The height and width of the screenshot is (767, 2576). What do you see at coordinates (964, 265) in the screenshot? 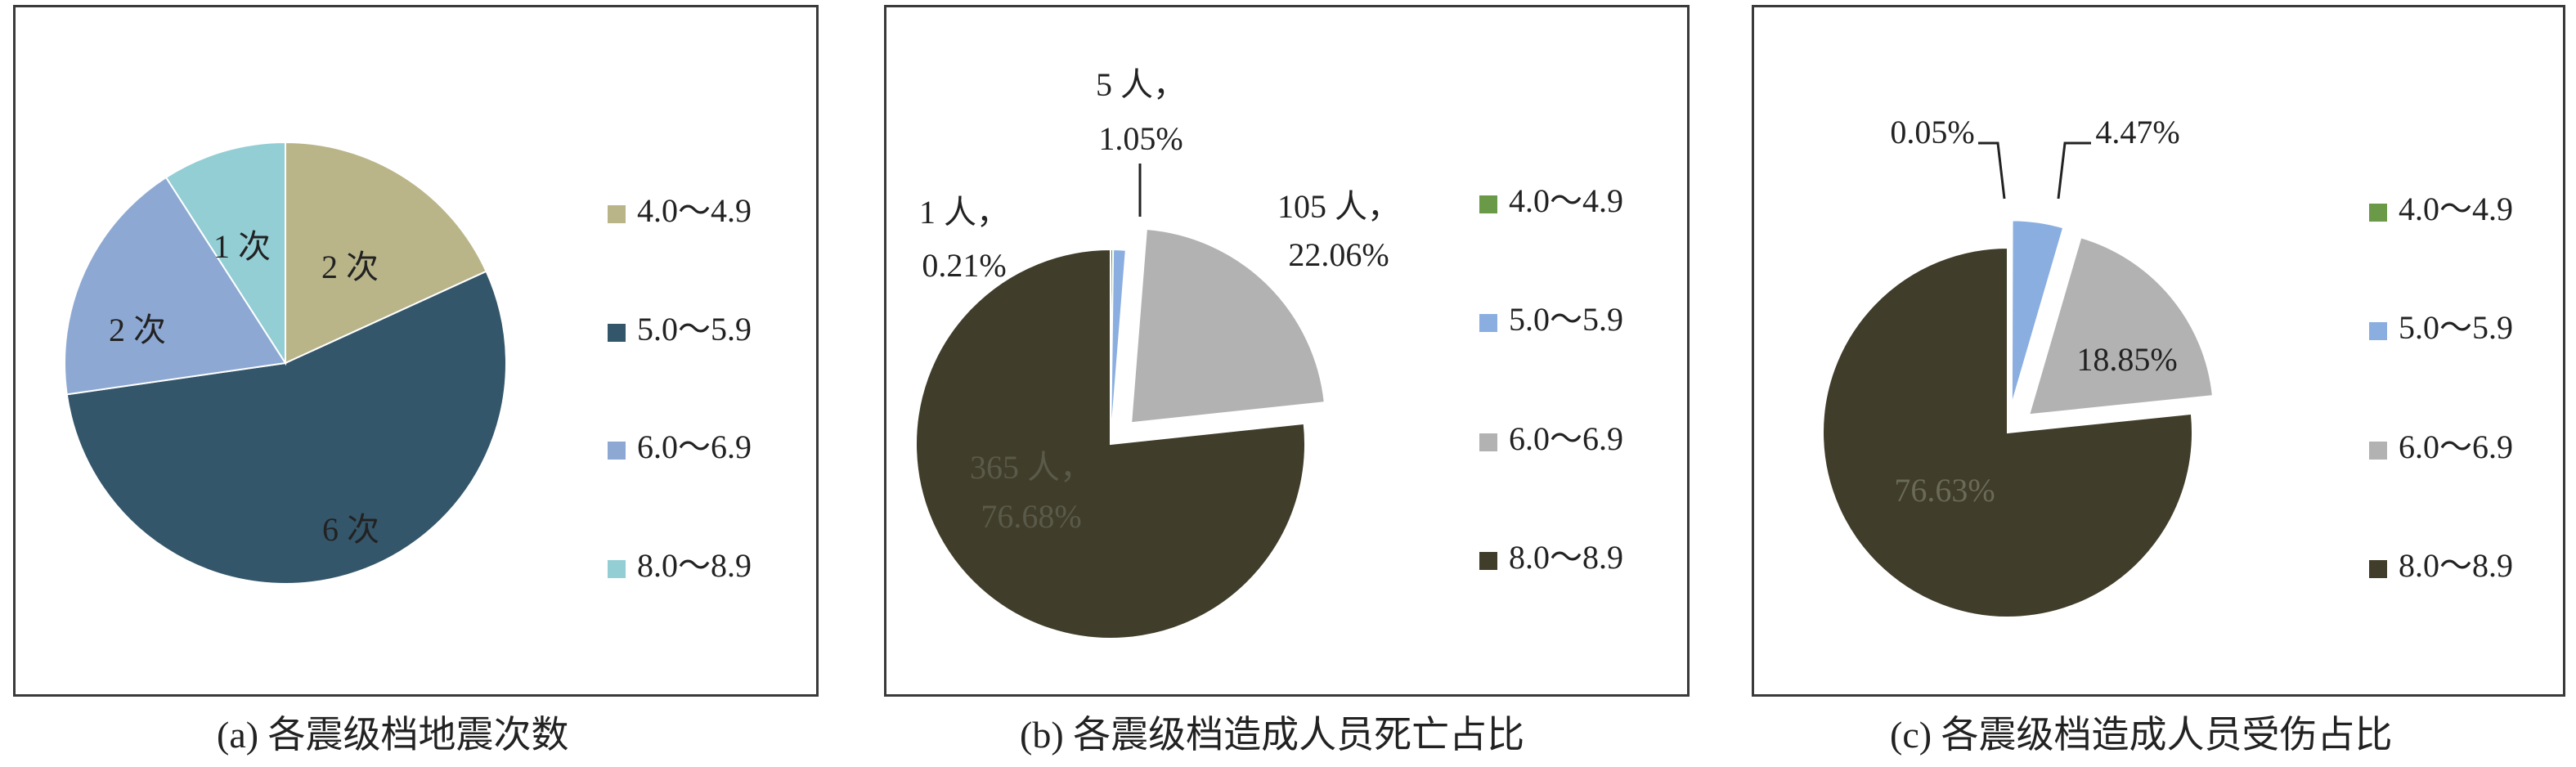
I see `data-label: 0.21%` at bounding box center [964, 265].